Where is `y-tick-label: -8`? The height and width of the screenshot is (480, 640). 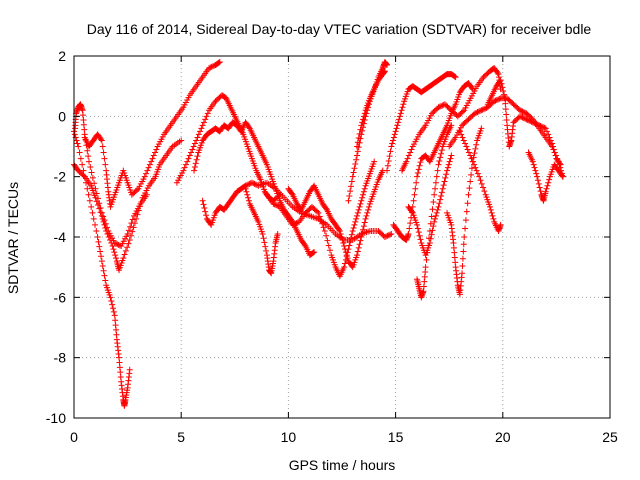 y-tick-label: -8 is located at coordinates (60, 358).